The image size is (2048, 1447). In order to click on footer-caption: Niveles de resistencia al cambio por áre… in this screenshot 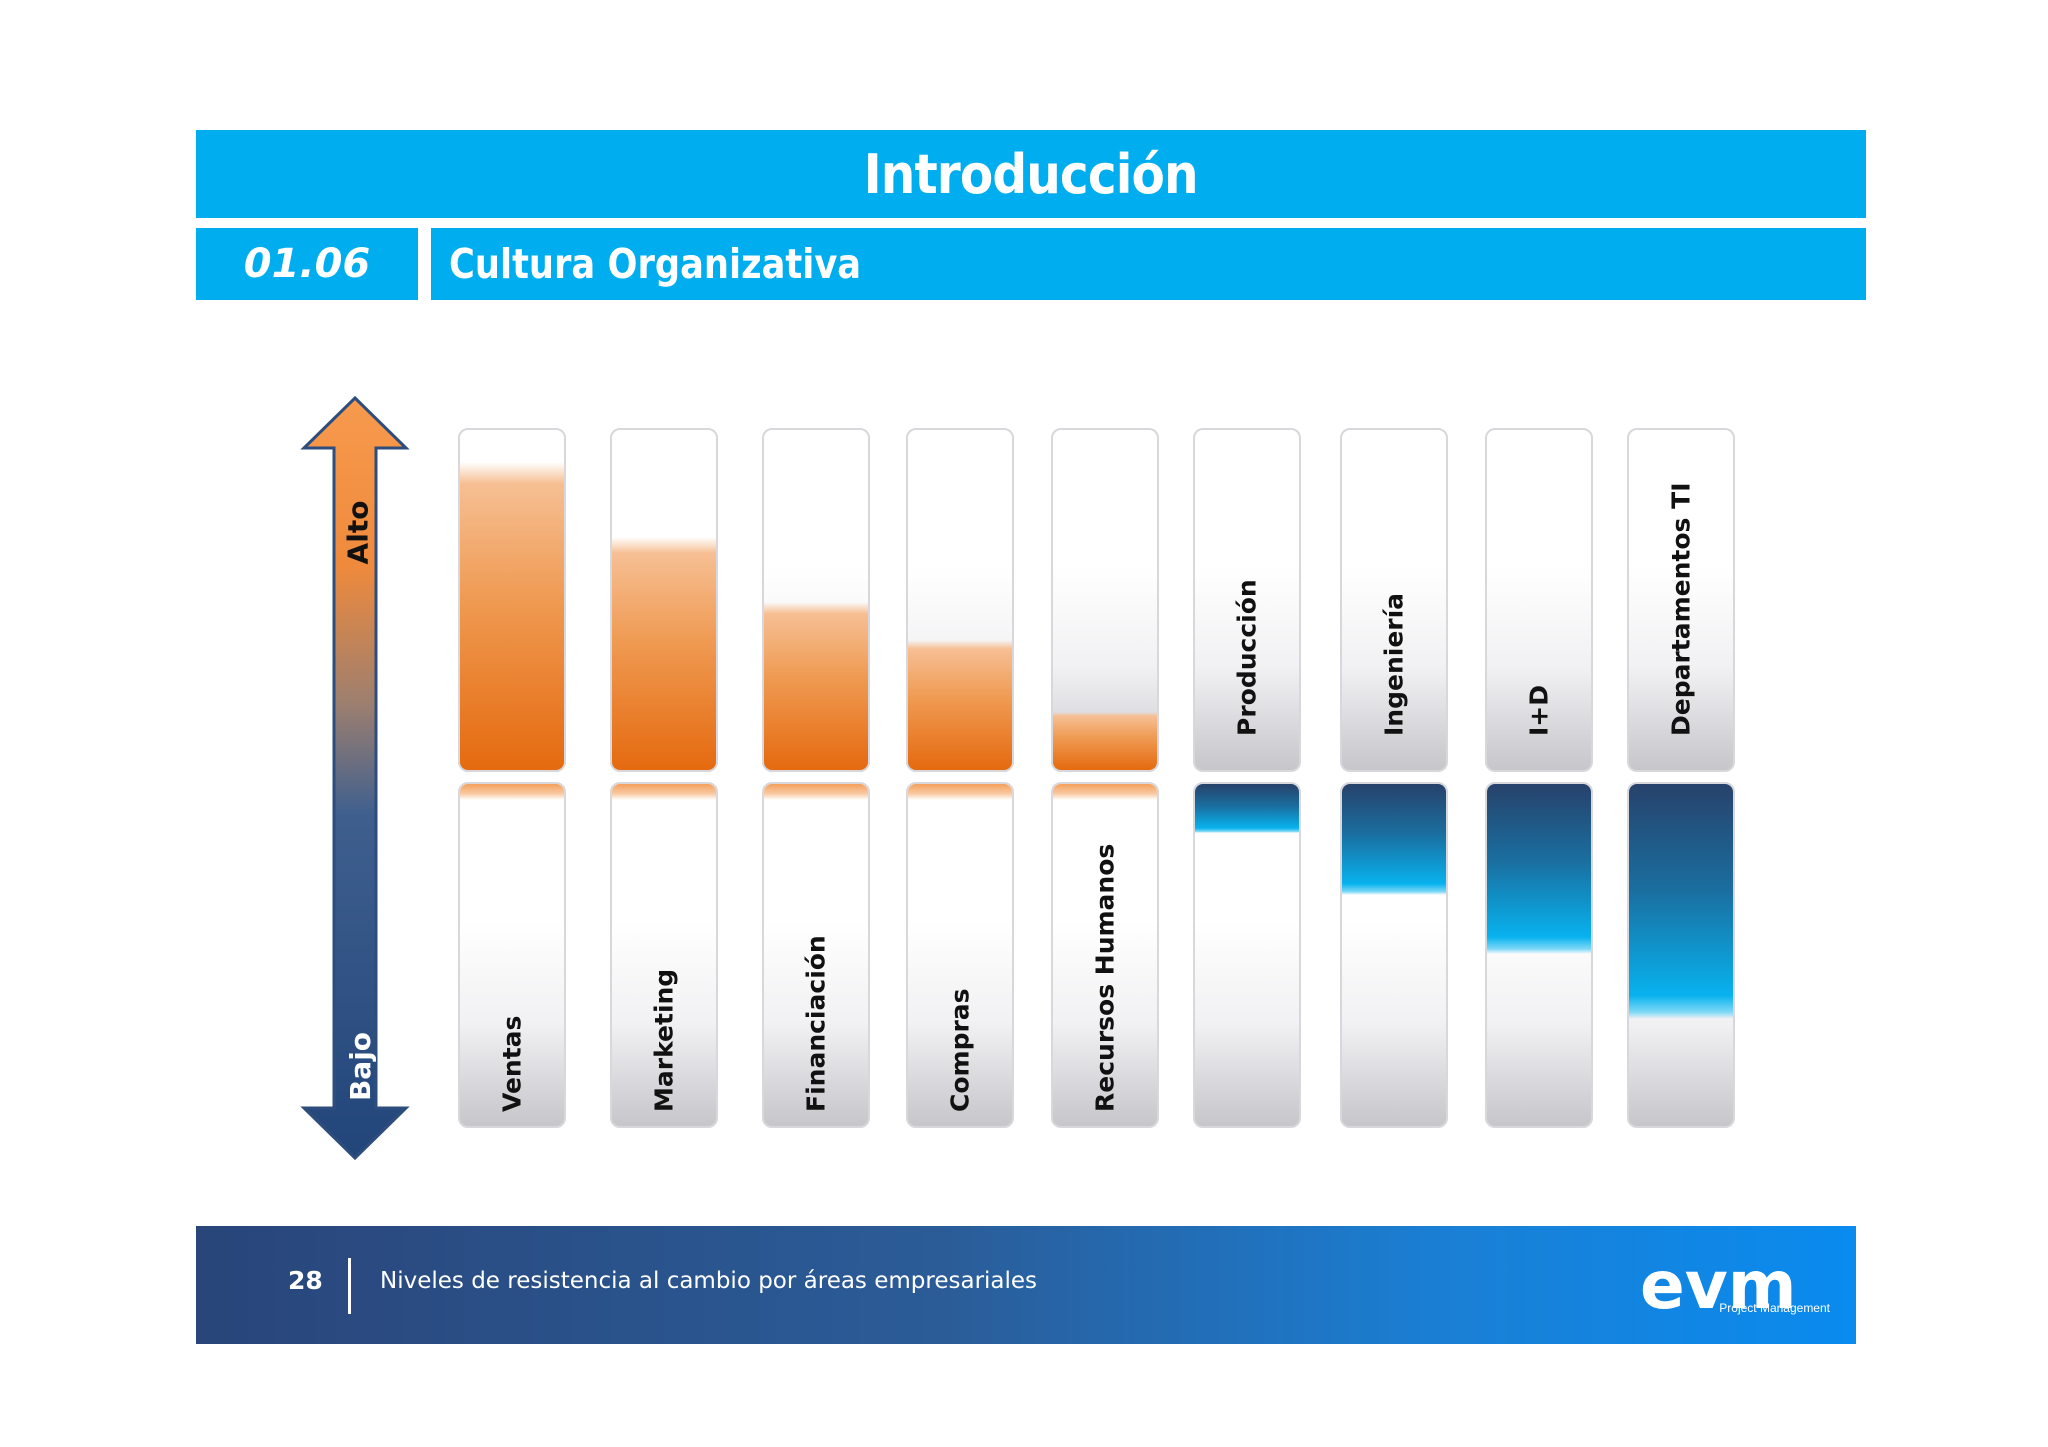, I will do `click(709, 1281)`.